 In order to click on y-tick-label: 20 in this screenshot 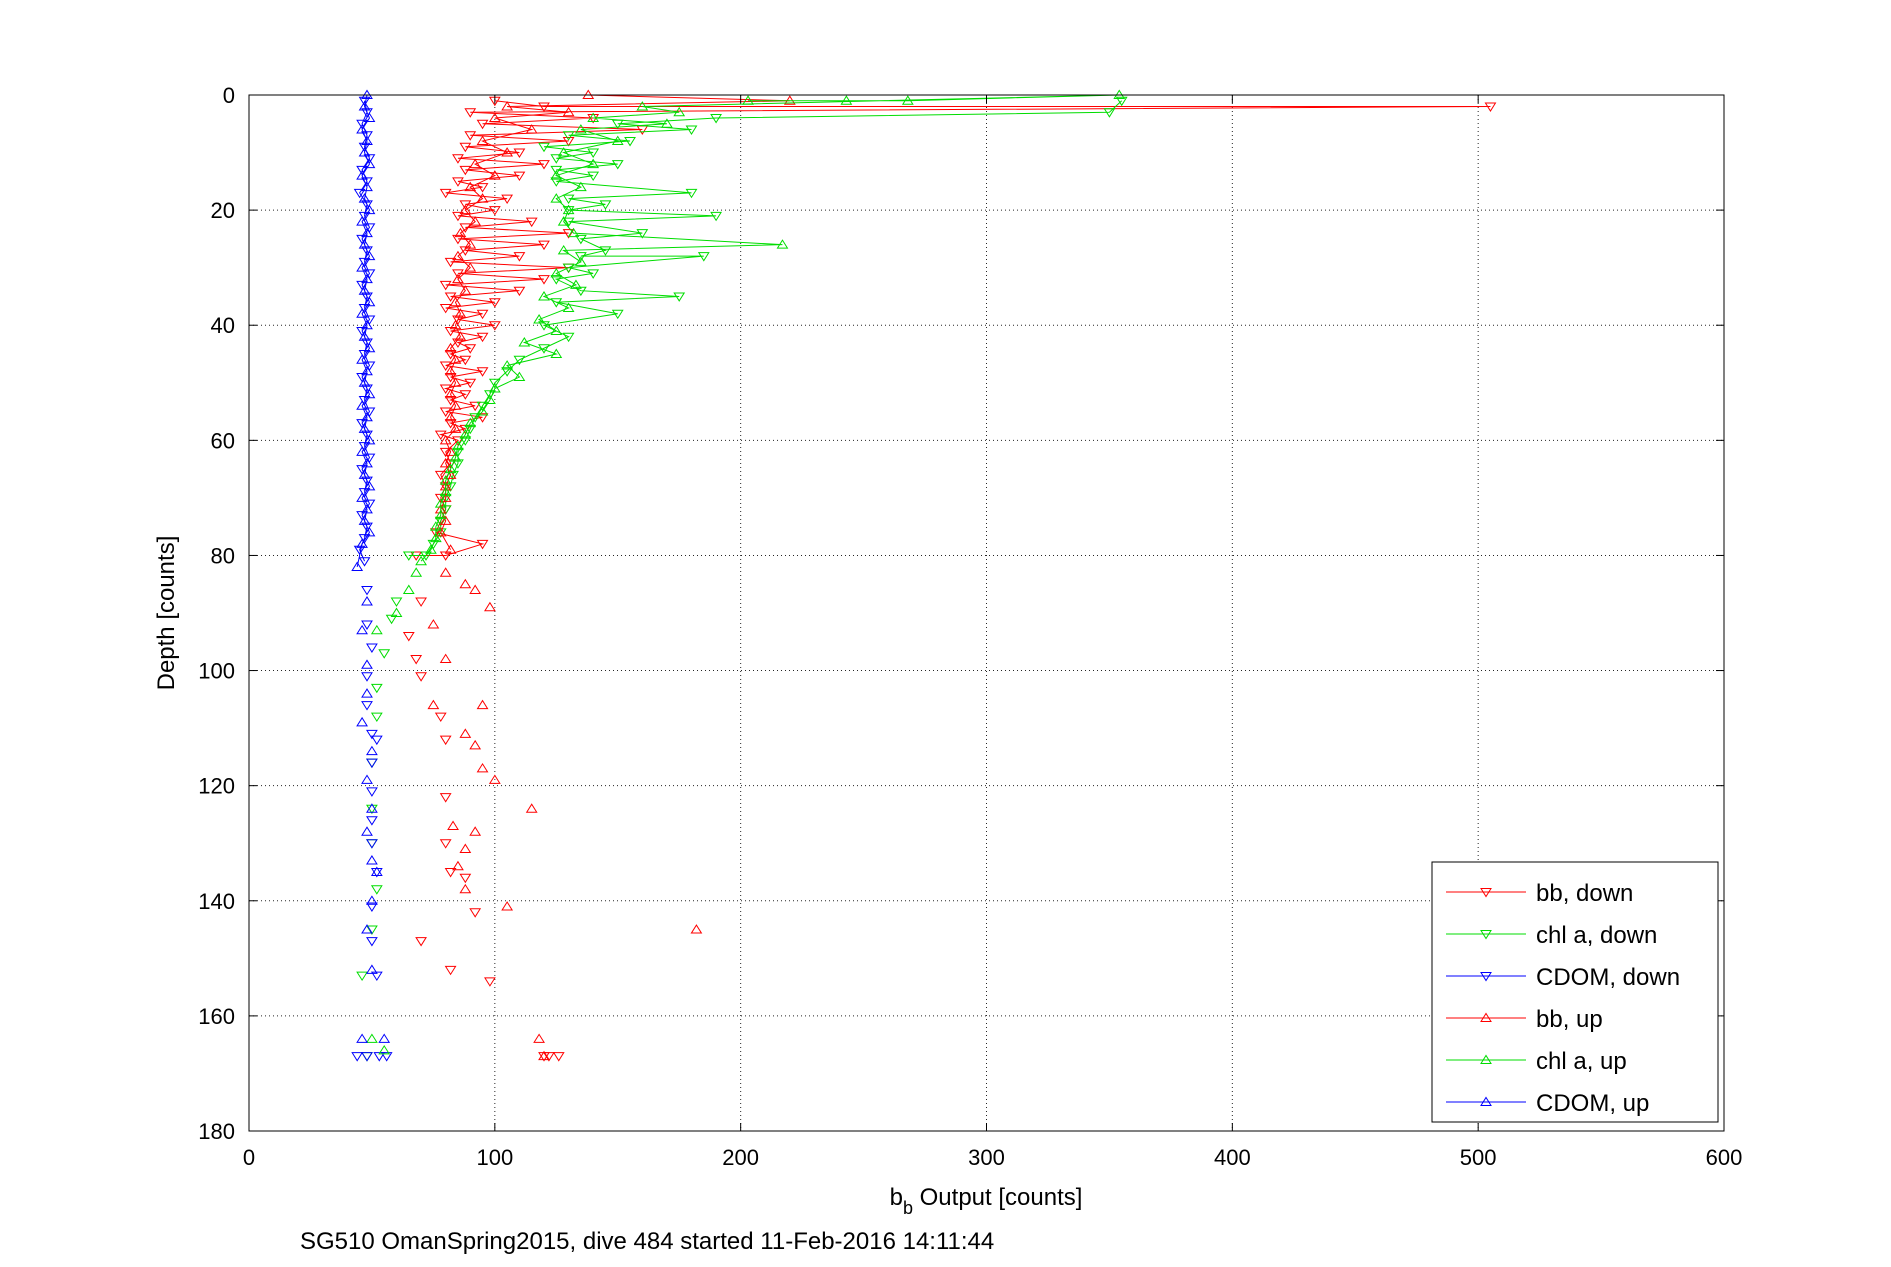, I will do `click(223, 210)`.